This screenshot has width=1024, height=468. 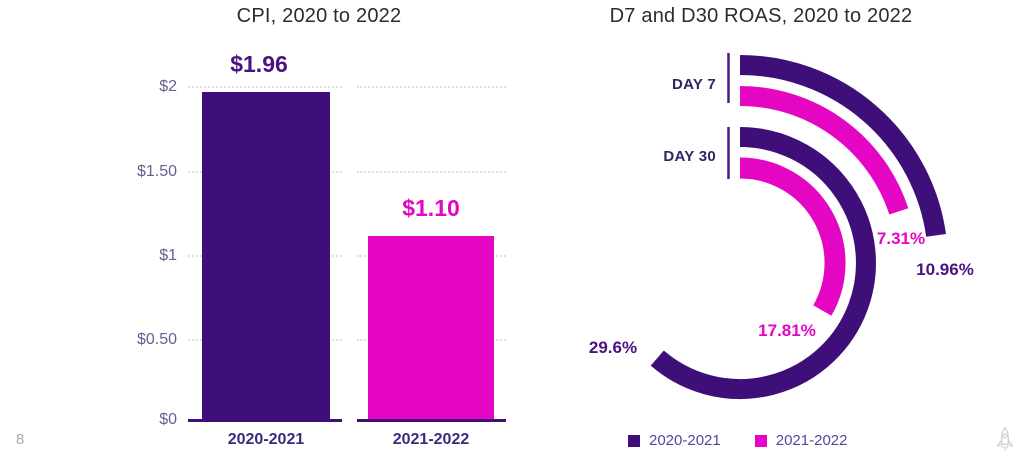 I want to click on roas-arc-day7-2020-2021, so click(x=843, y=146).